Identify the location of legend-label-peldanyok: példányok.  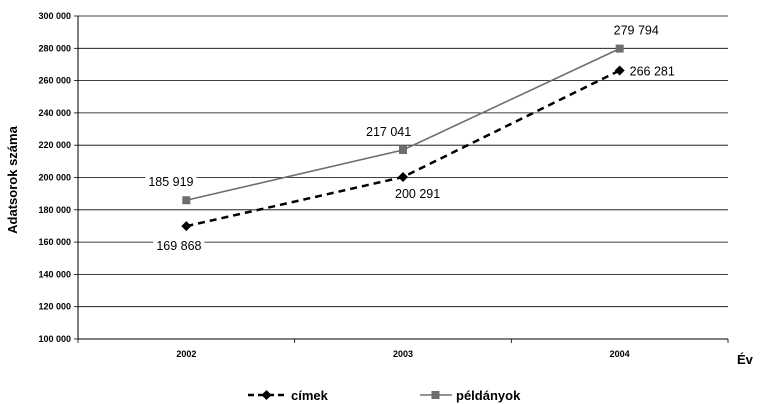
(488, 395).